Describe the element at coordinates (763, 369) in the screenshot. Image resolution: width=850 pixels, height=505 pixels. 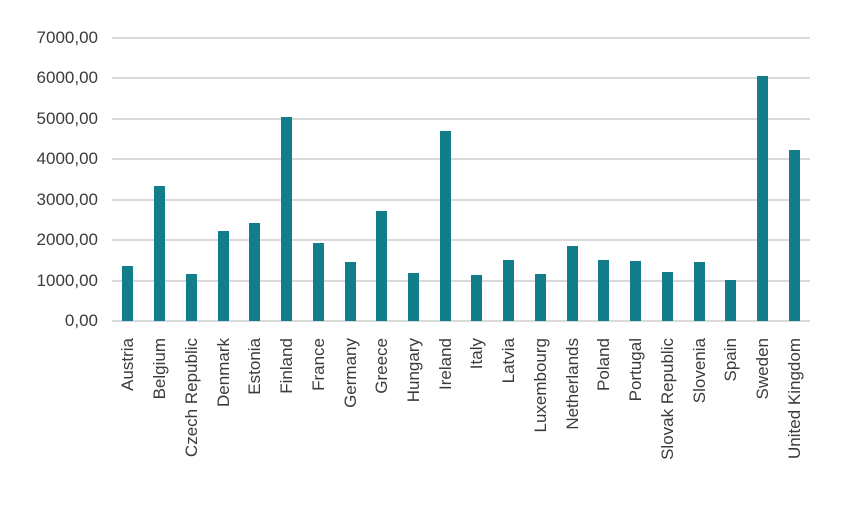
I see `x-tick-label: Sweden` at that location.